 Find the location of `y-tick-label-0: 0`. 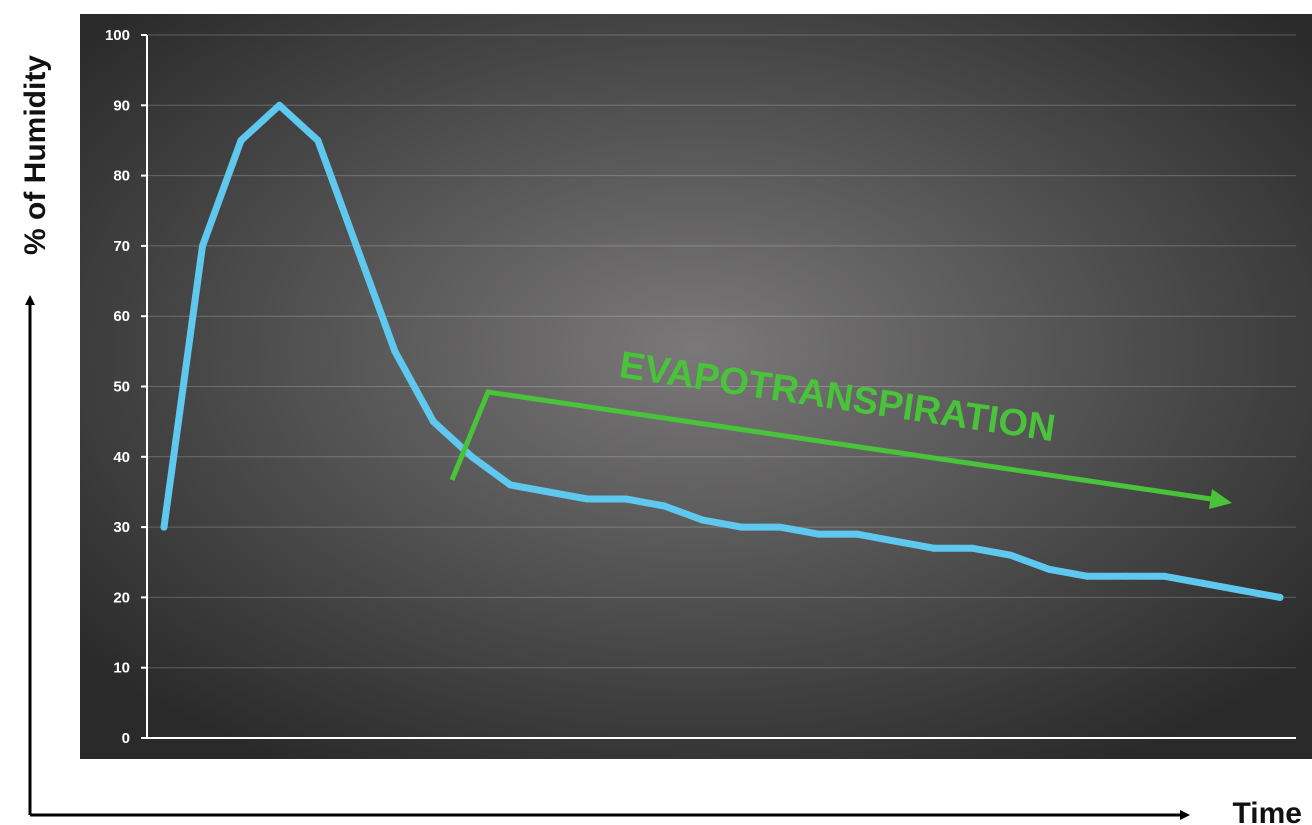

y-tick-label-0: 0 is located at coordinates (126, 738).